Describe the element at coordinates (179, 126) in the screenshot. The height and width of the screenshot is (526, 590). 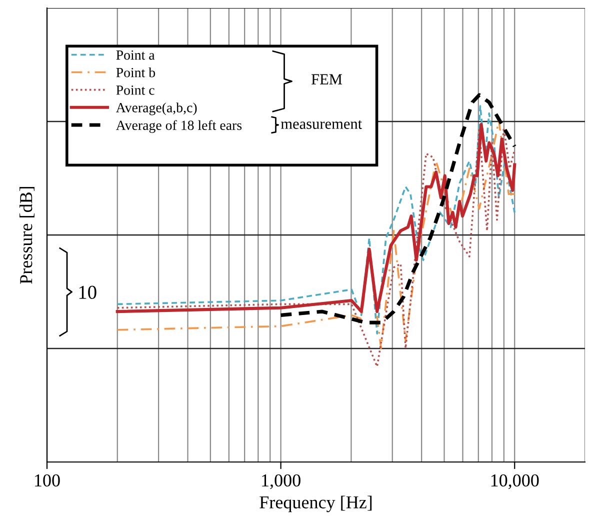
I see `legend-label: Average of 18 left ears` at that location.